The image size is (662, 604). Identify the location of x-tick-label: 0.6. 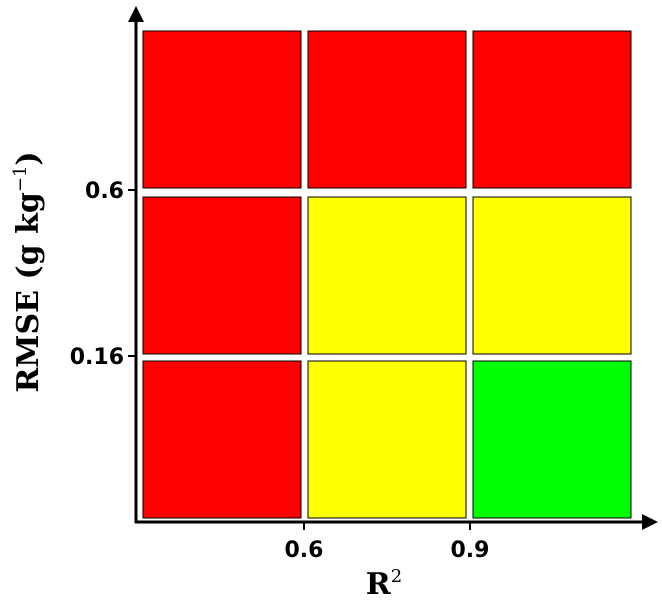
(304, 550).